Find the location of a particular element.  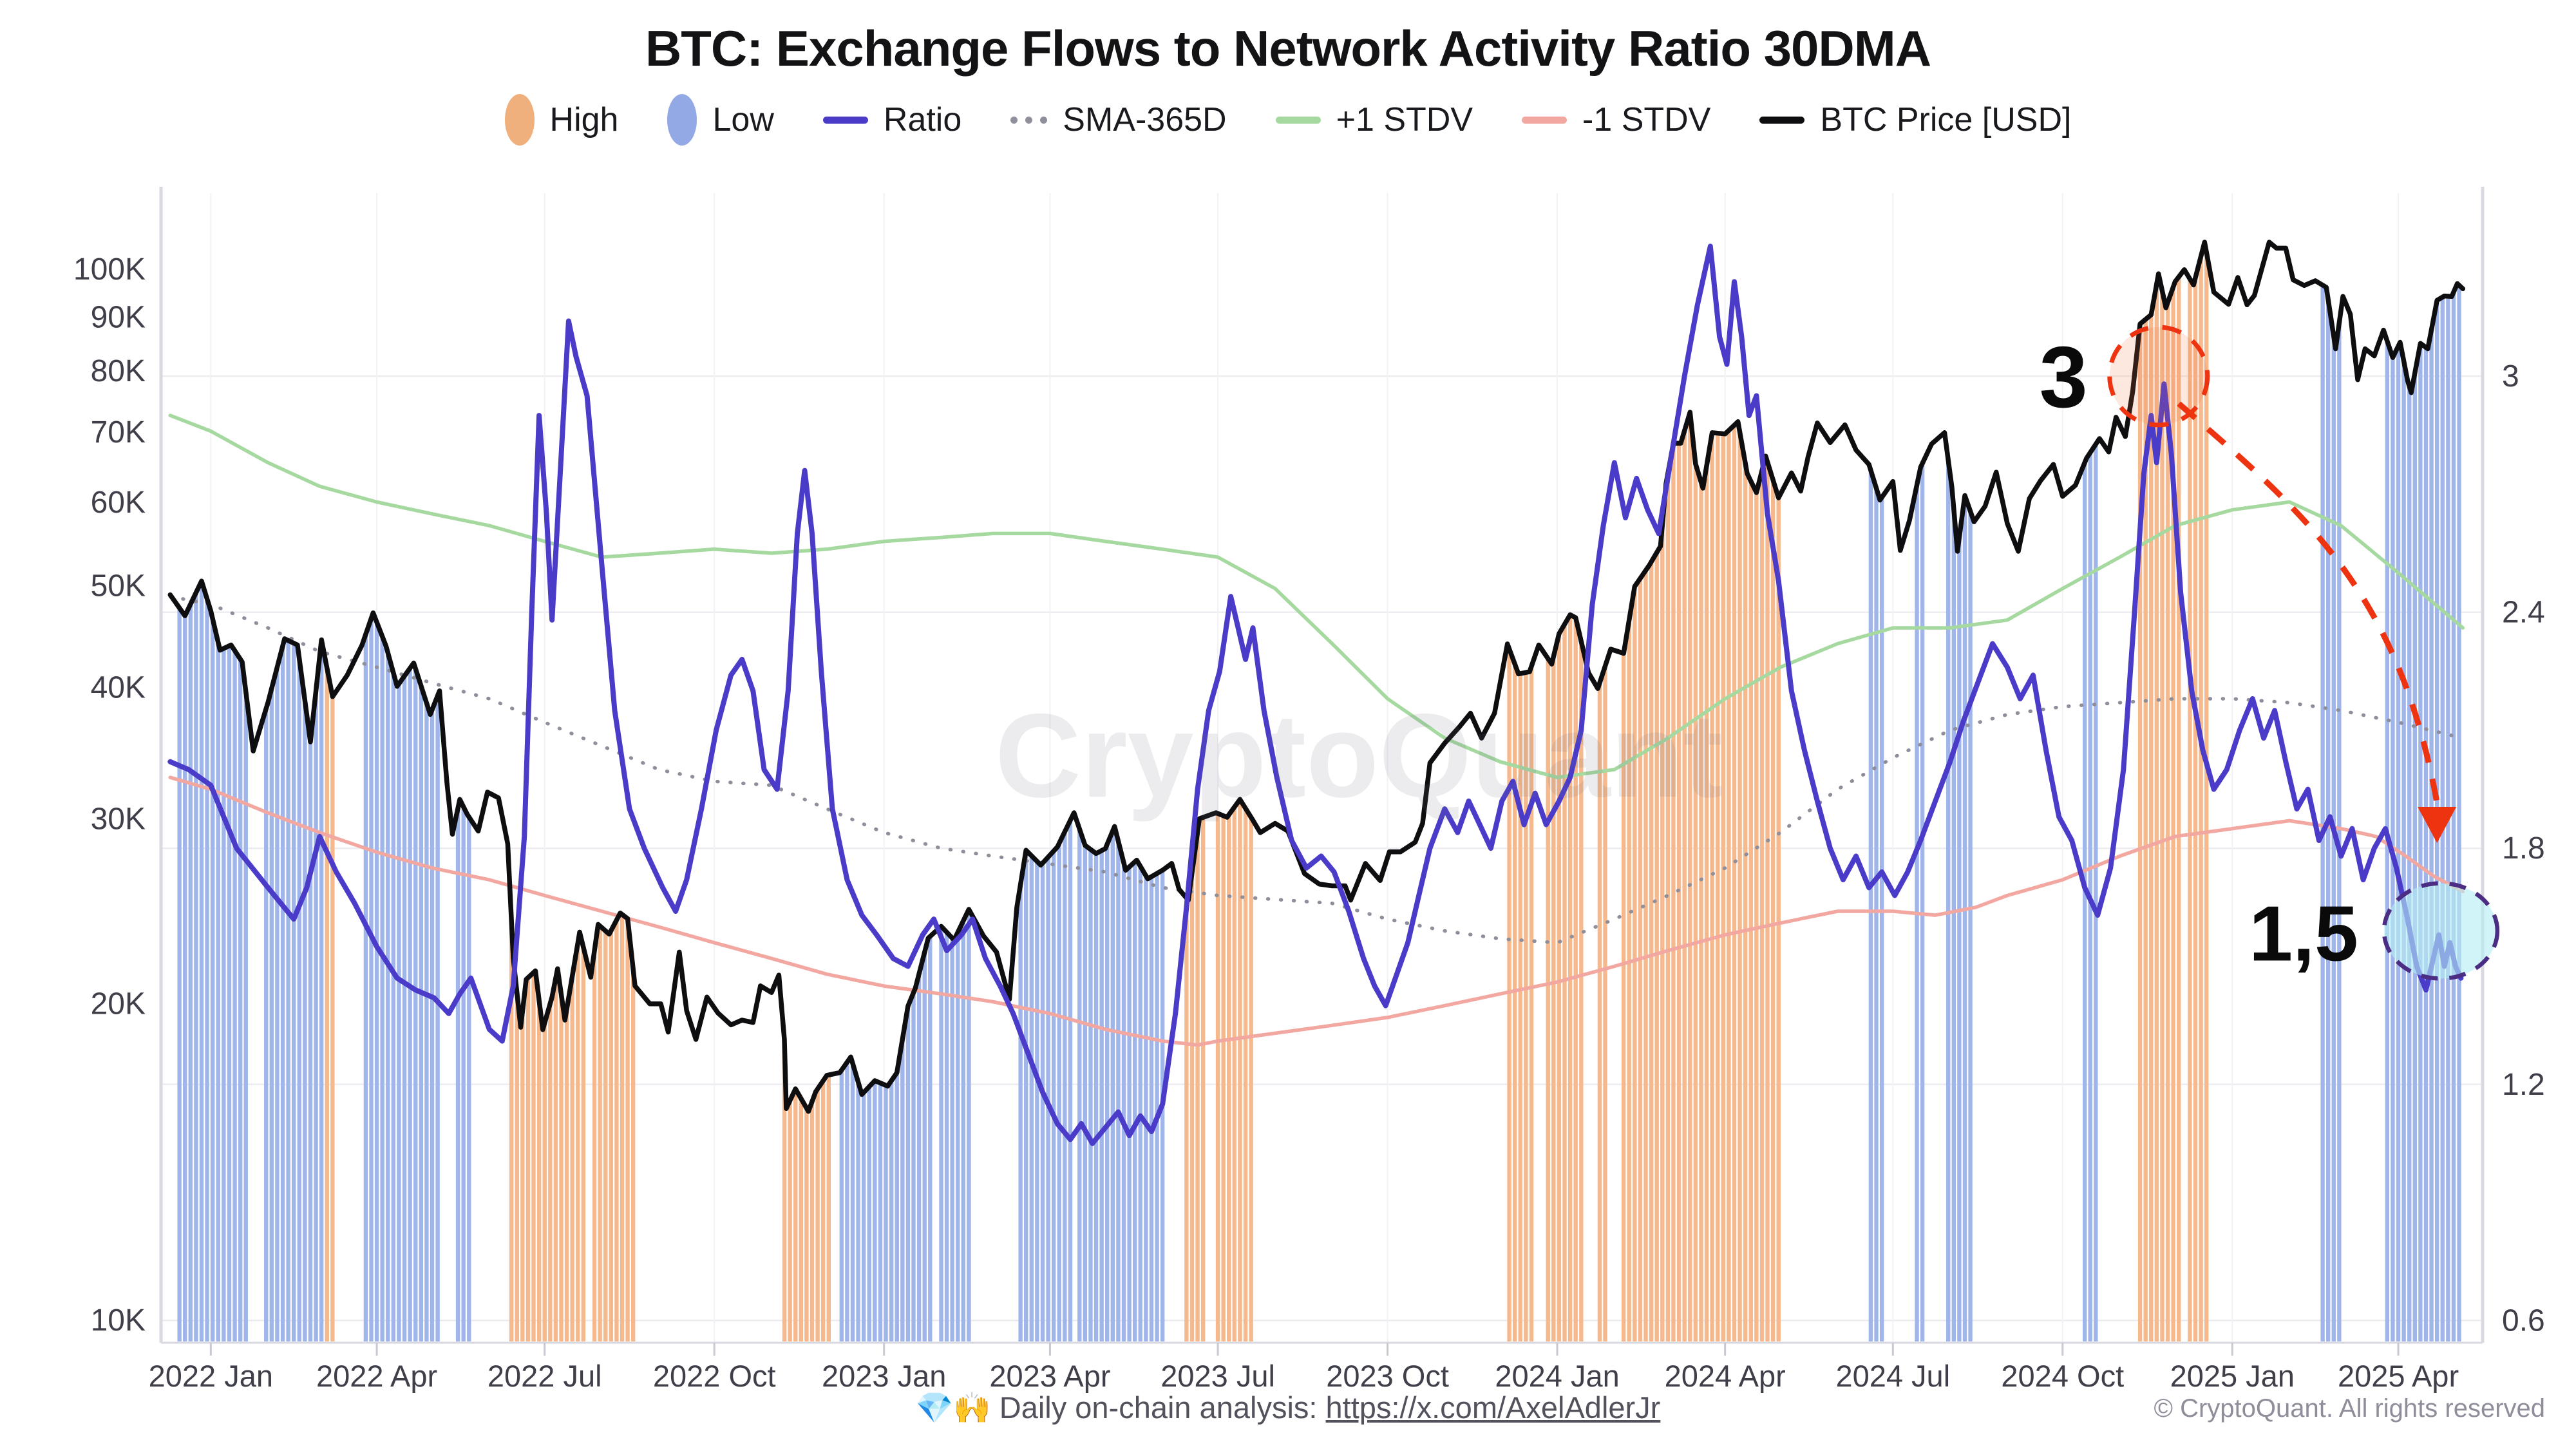

y-left-label: 60K is located at coordinates (119, 503).